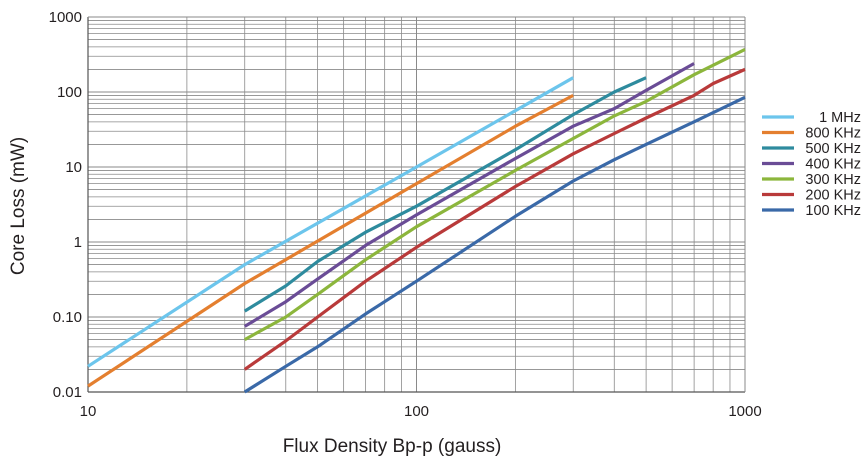 This screenshot has height=459, width=862. What do you see at coordinates (67, 392) in the screenshot?
I see `y-tick-label: 0.01` at bounding box center [67, 392].